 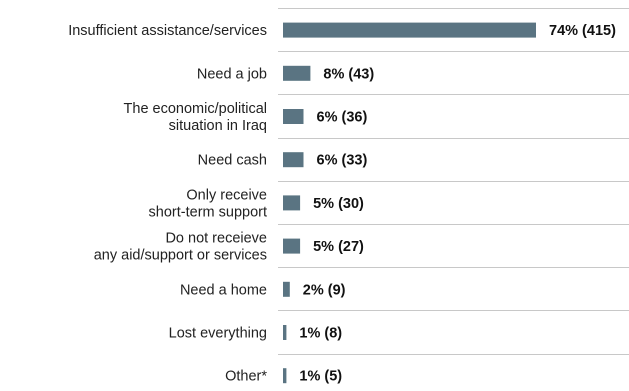 I want to click on category-label: Only receive, so click(x=226, y=195).